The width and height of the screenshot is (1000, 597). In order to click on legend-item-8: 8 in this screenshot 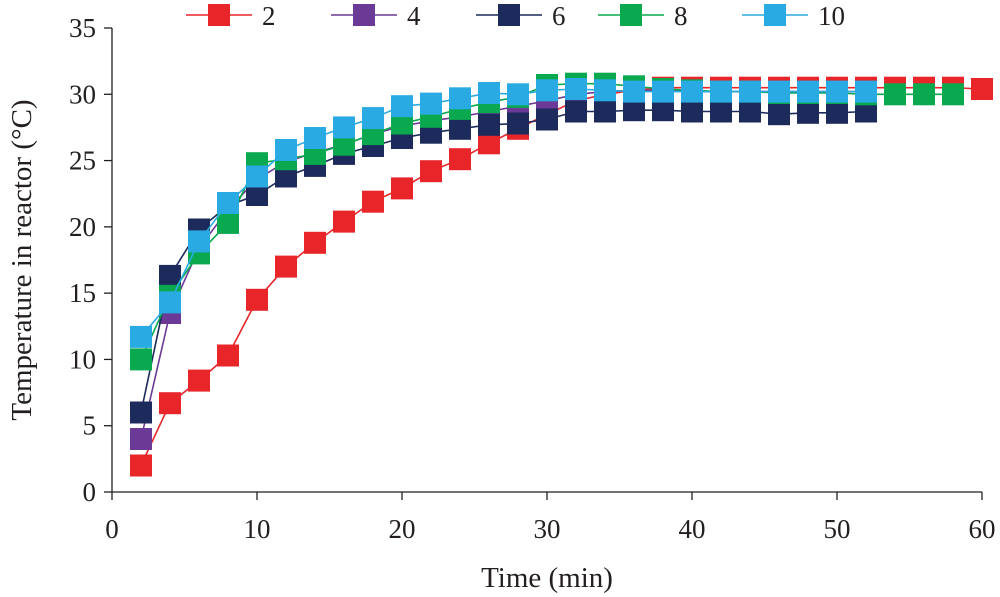, I will do `click(643, 16)`.